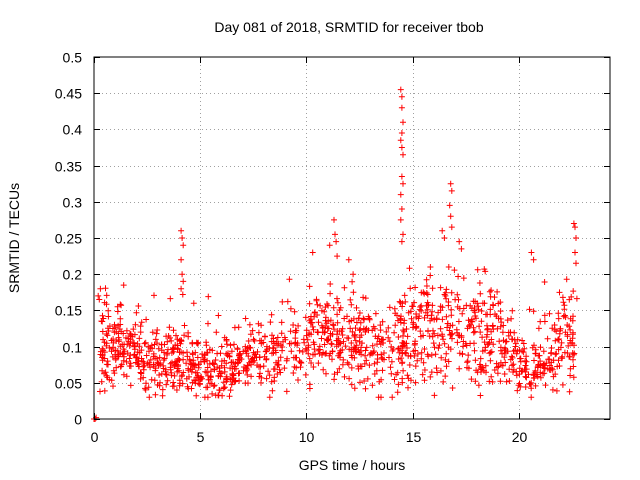 This screenshot has height=480, width=640. What do you see at coordinates (68, 94) in the screenshot?
I see `y-tick-label: 0.45` at bounding box center [68, 94].